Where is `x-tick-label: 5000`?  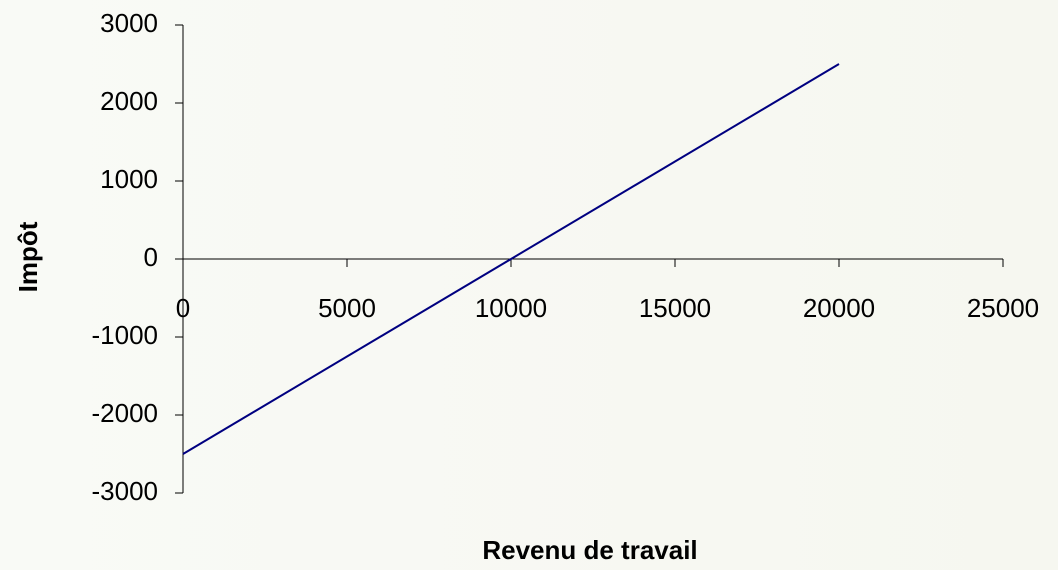 x-tick-label: 5000 is located at coordinates (347, 308).